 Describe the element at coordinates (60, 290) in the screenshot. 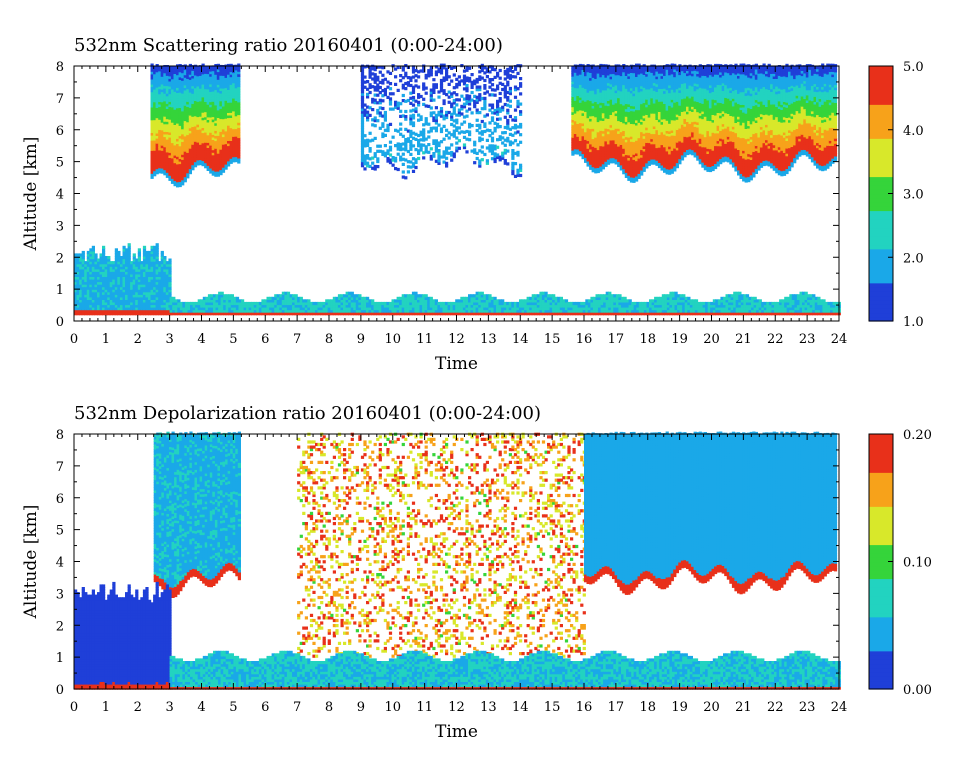

I see `y-tick-label: 1` at that location.